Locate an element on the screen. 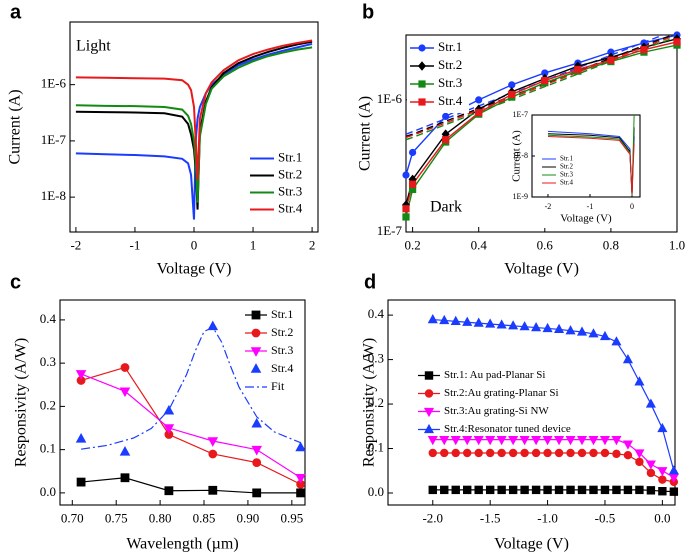 This screenshot has height=558, width=685. x-tick-label: 0.75 is located at coordinates (116, 518).